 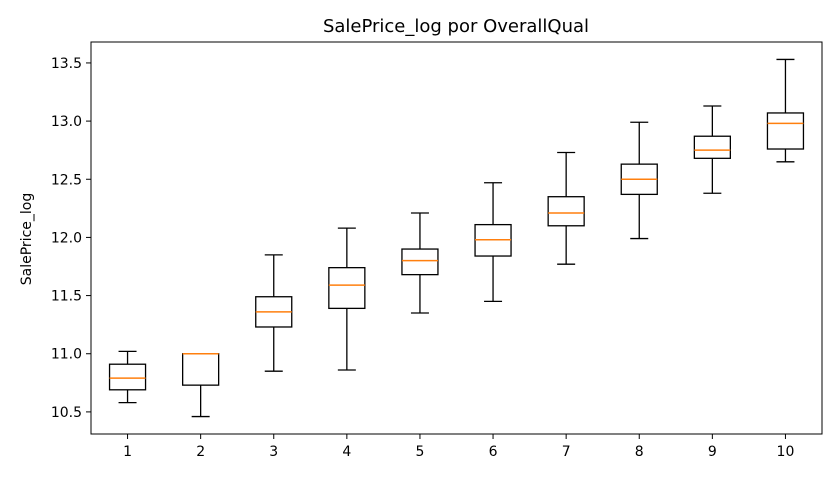 What do you see at coordinates (786, 452) in the screenshot?
I see `x-tick-label: 10` at bounding box center [786, 452].